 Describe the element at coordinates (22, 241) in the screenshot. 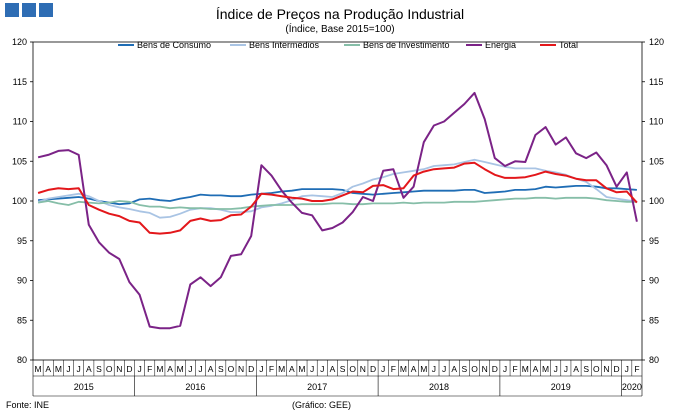

I see `y-tick-label-left: 95` at that location.